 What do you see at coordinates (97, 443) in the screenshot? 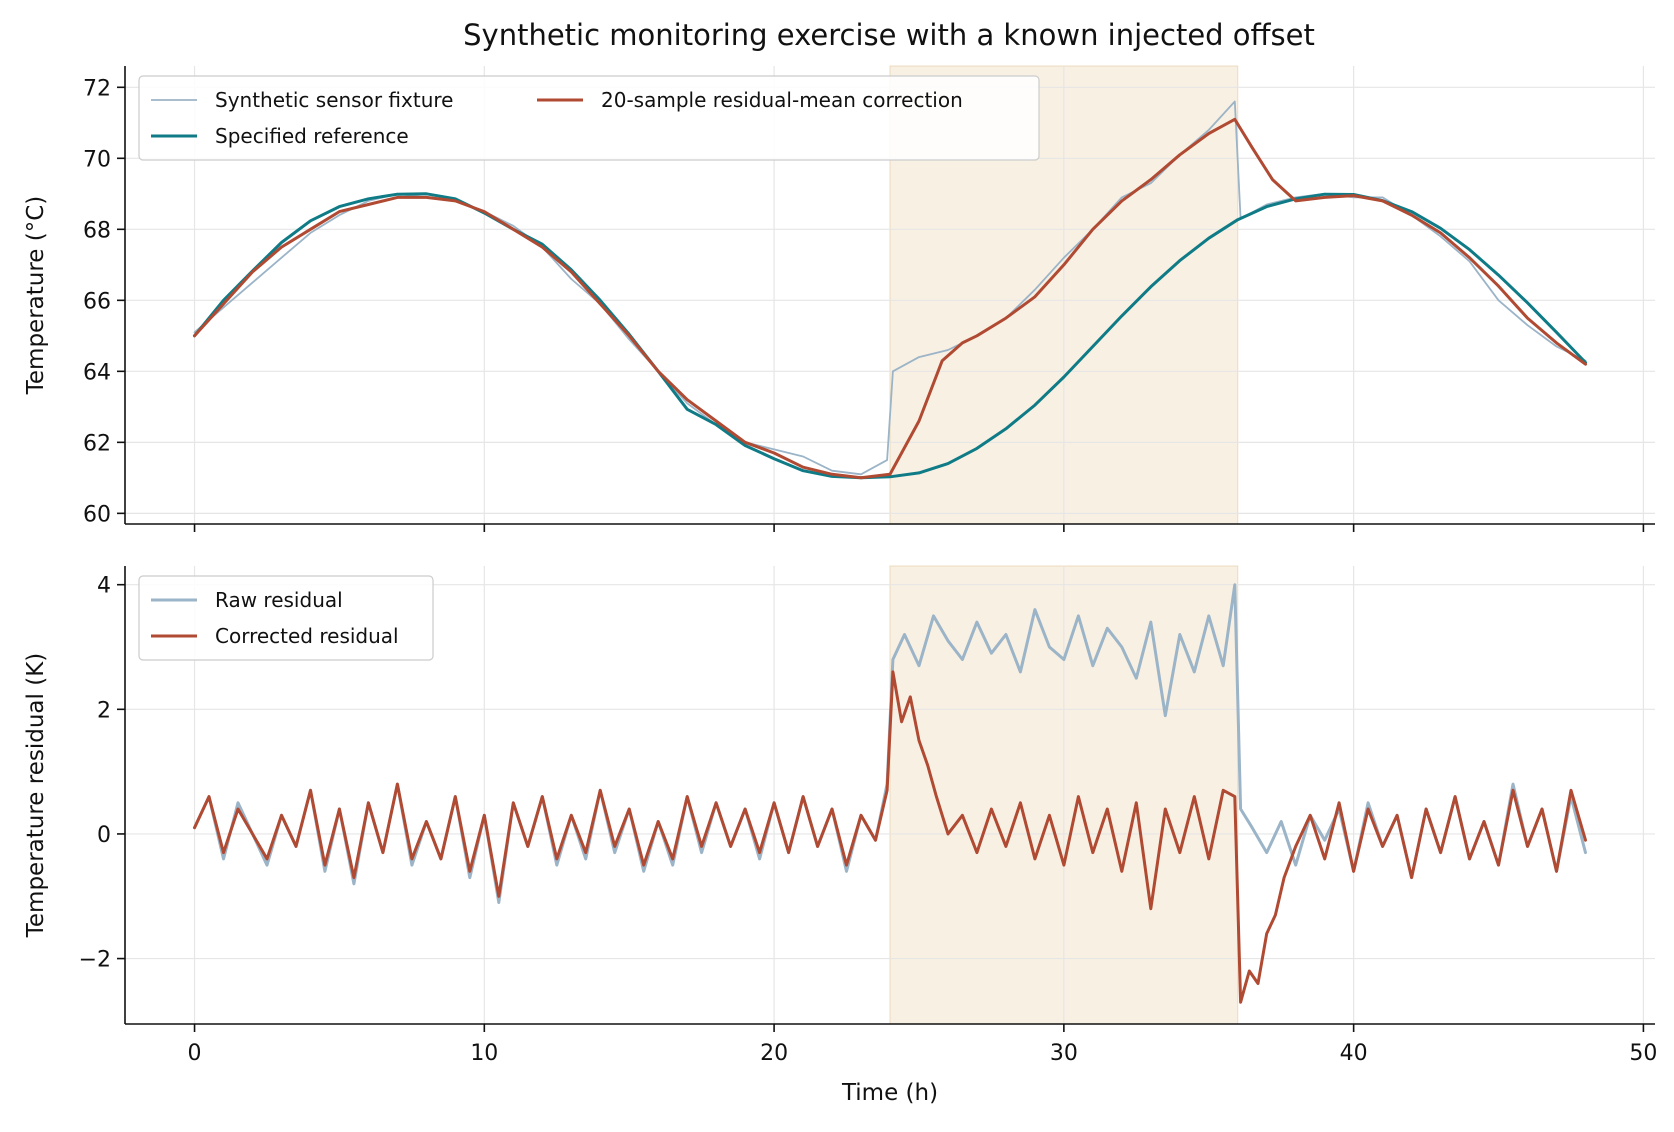
I see `y-tick-label: 62` at bounding box center [97, 443].